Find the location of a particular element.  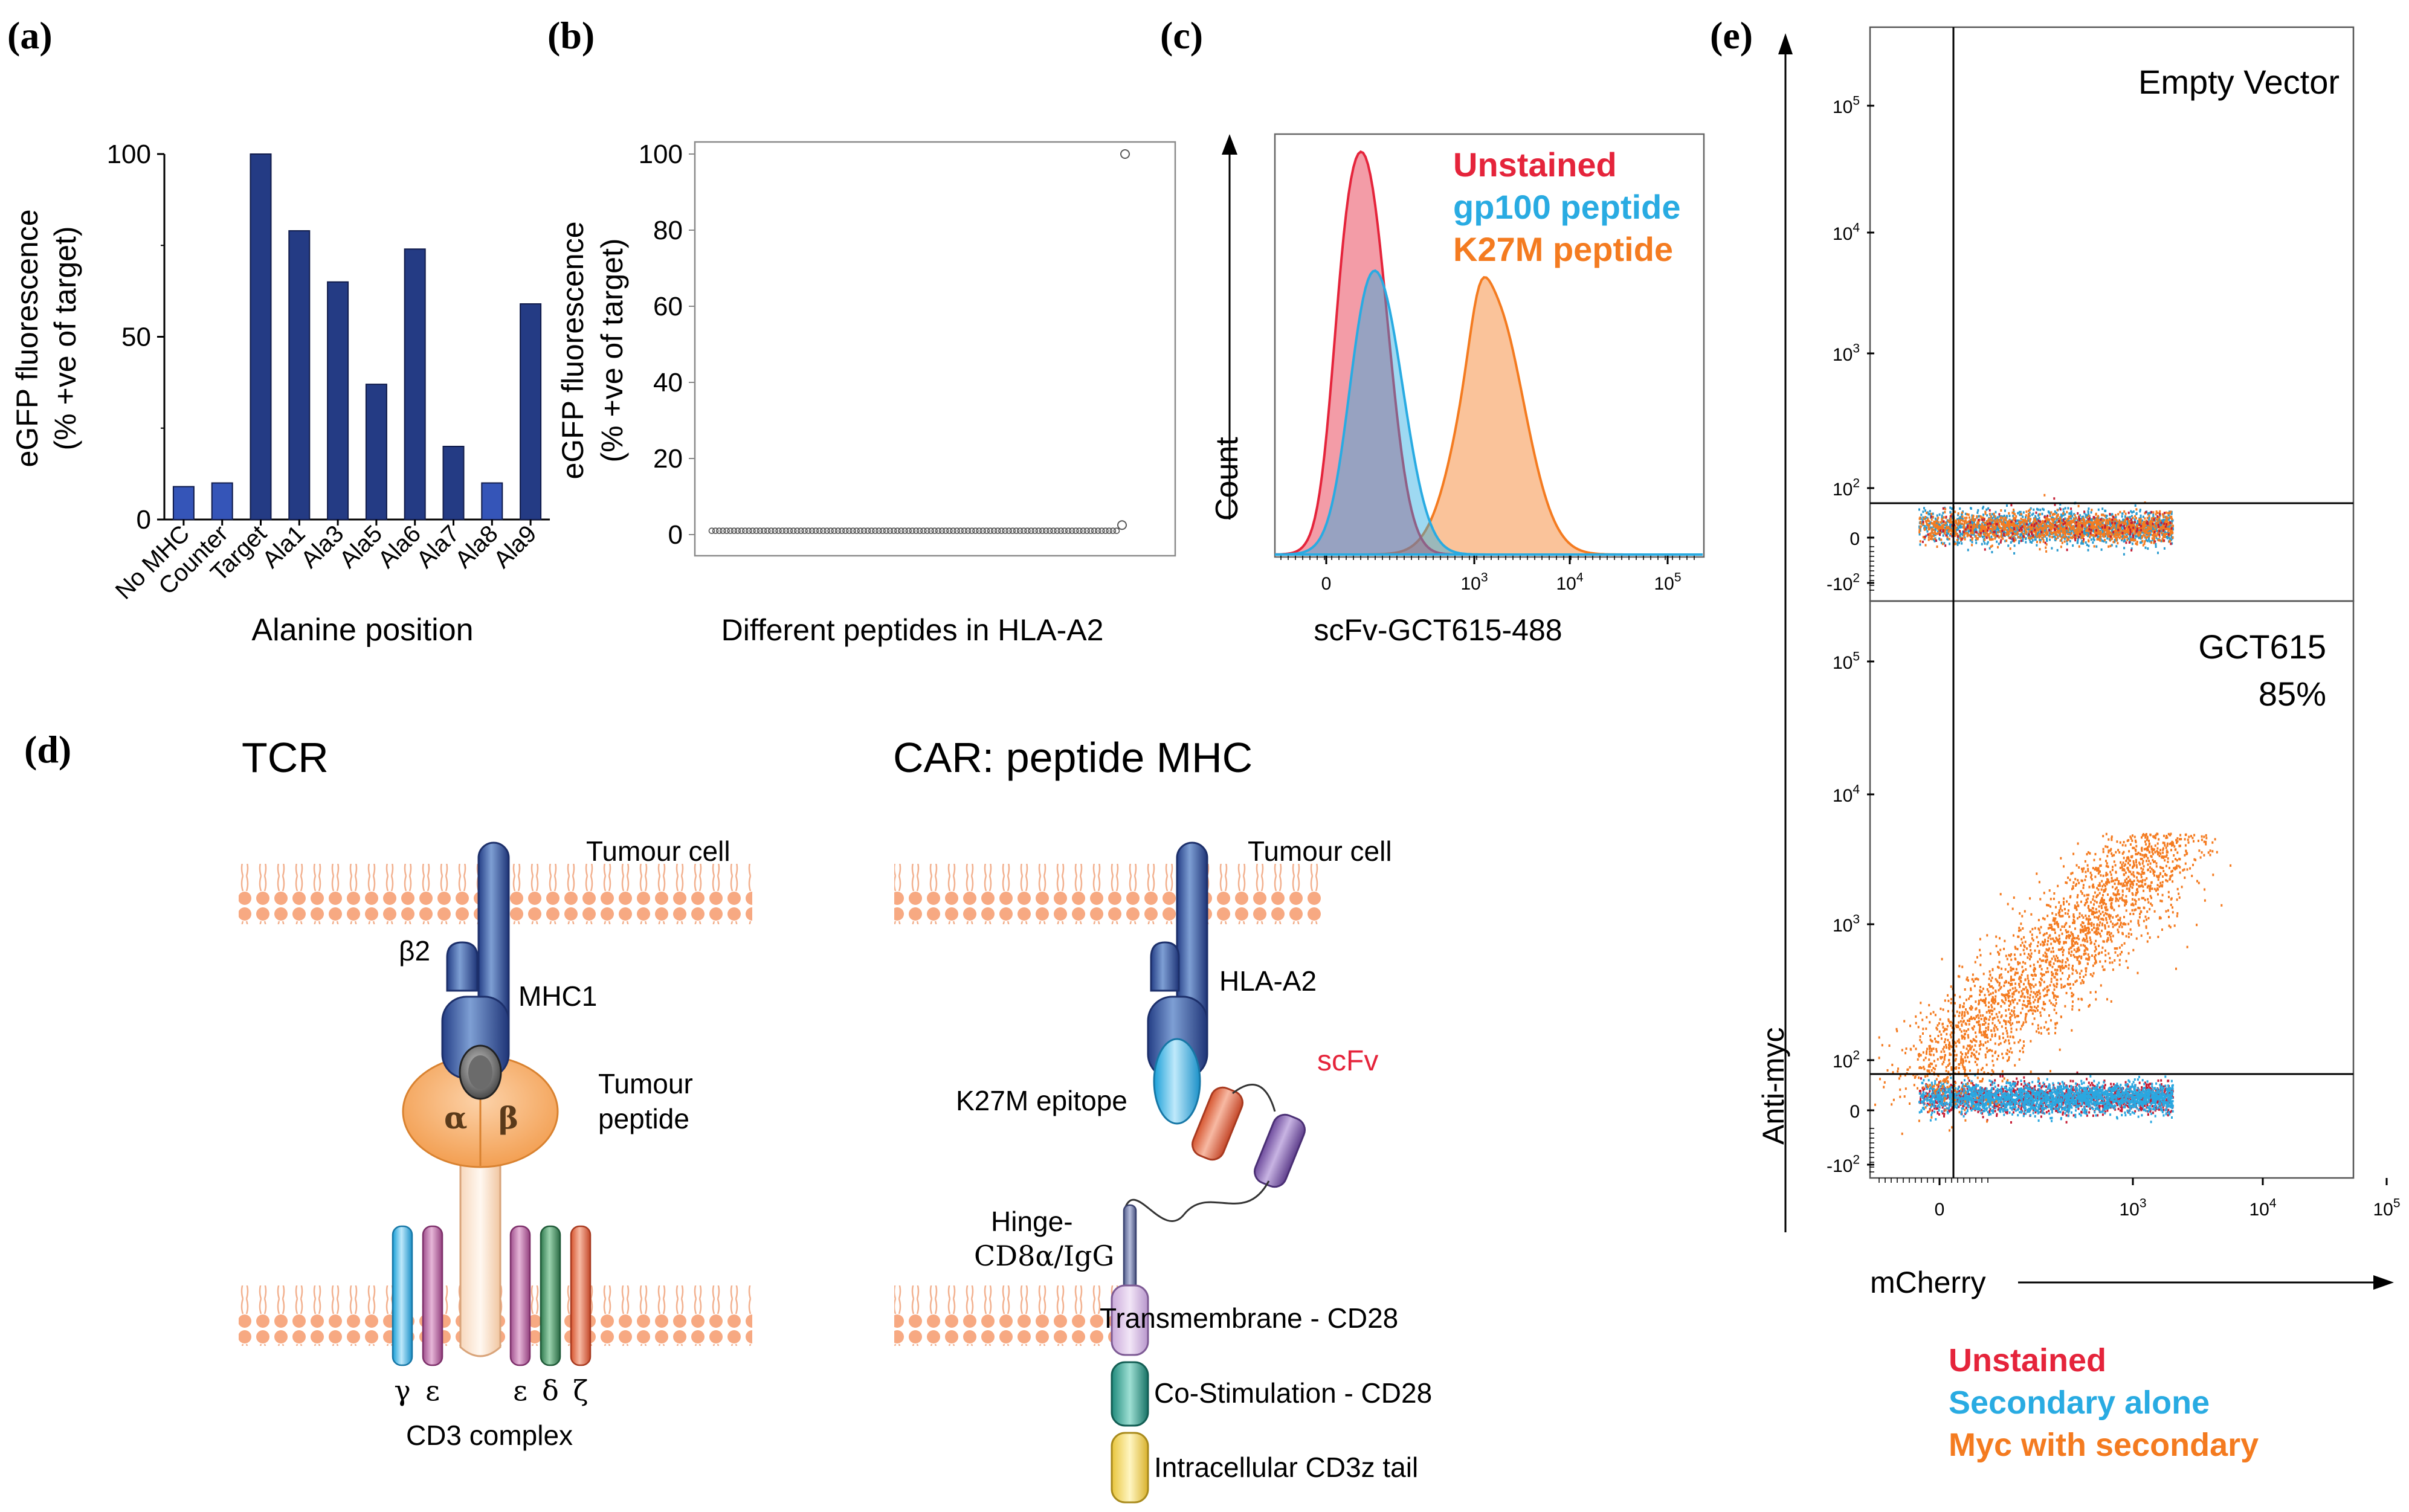

y-axis-label-line1: eGFP fluorescence is located at coordinates (27, 338).